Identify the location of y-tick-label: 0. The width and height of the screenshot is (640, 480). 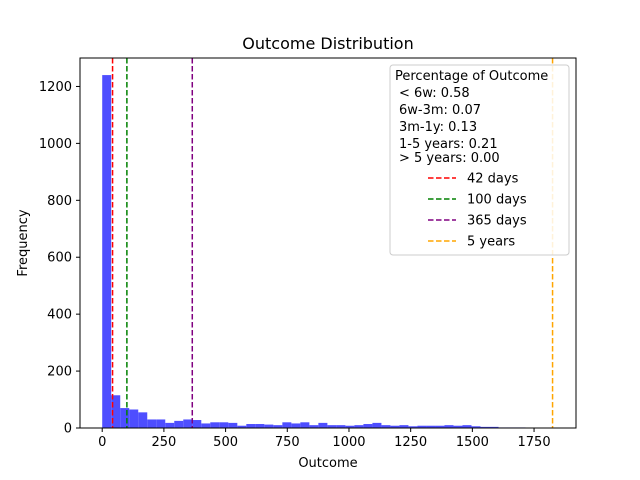
(68, 429).